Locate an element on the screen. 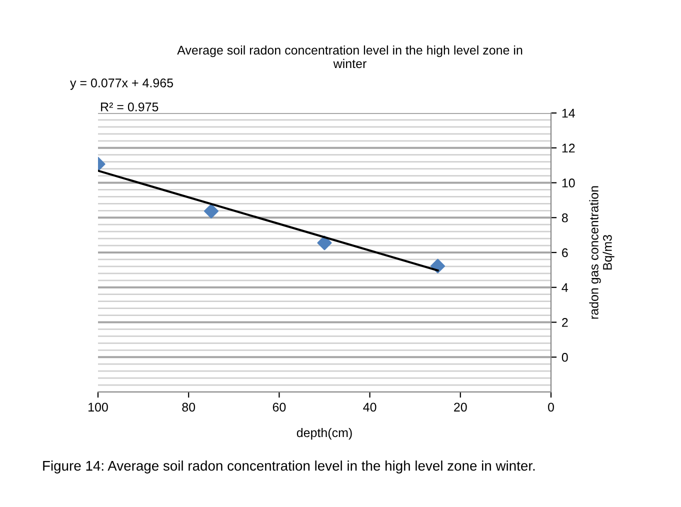 This screenshot has height=507, width=681. x-tick-label: 0 is located at coordinates (551, 407).